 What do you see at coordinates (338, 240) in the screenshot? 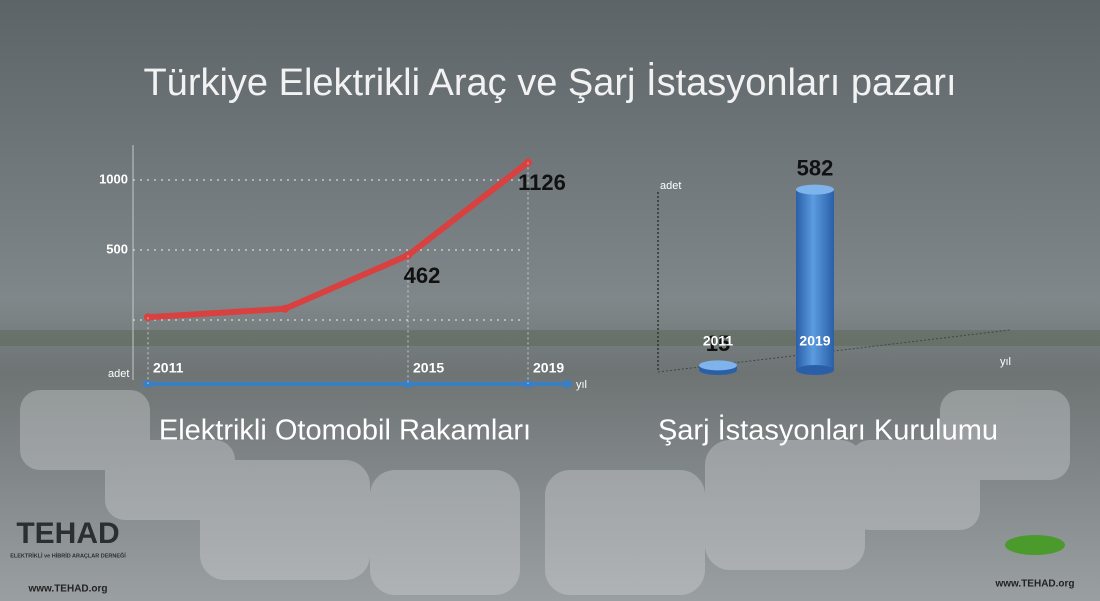
I see `line-series` at bounding box center [338, 240].